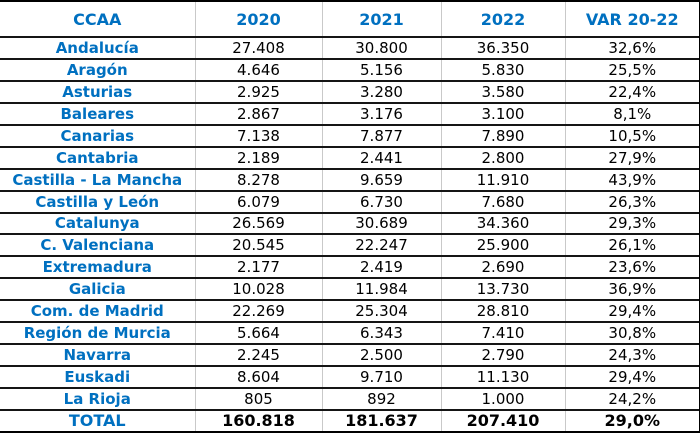 The width and height of the screenshot is (700, 433). Describe the element at coordinates (350, 48) in the screenshot. I see `table-row: Andalucía 27.408 30.800 36.350 32,6%` at that location.